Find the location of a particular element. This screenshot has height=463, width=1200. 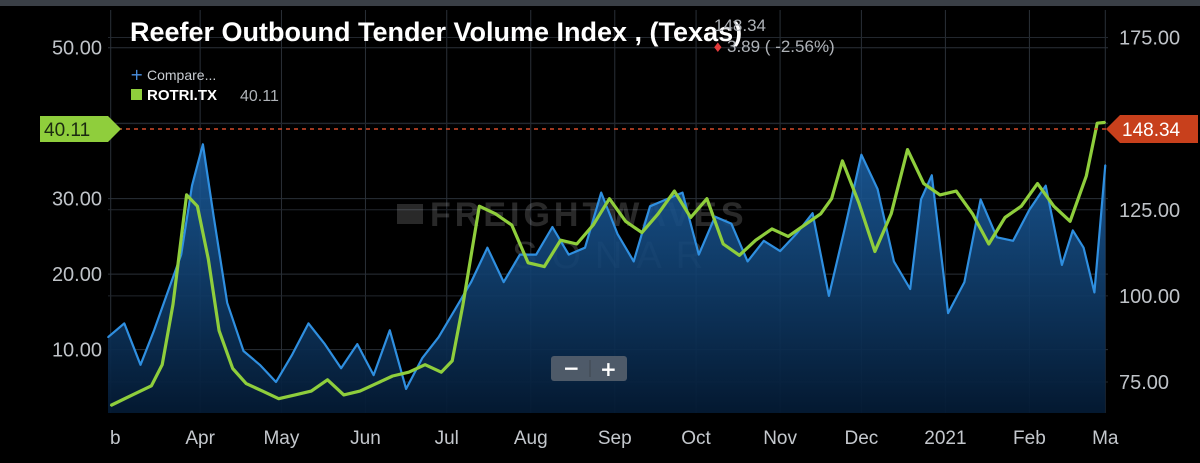

right-tag-label: 148.34 is located at coordinates (1151, 130).